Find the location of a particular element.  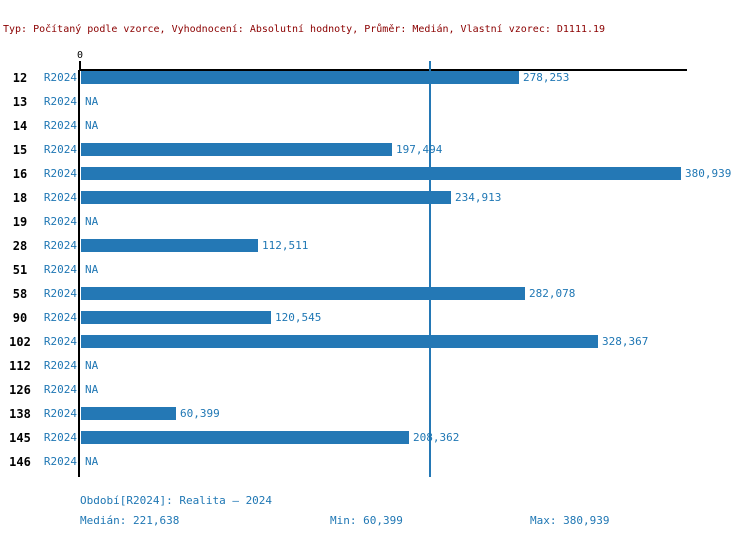

chart-row: 15 R2024 197,494 is located at coordinates (375, 150).